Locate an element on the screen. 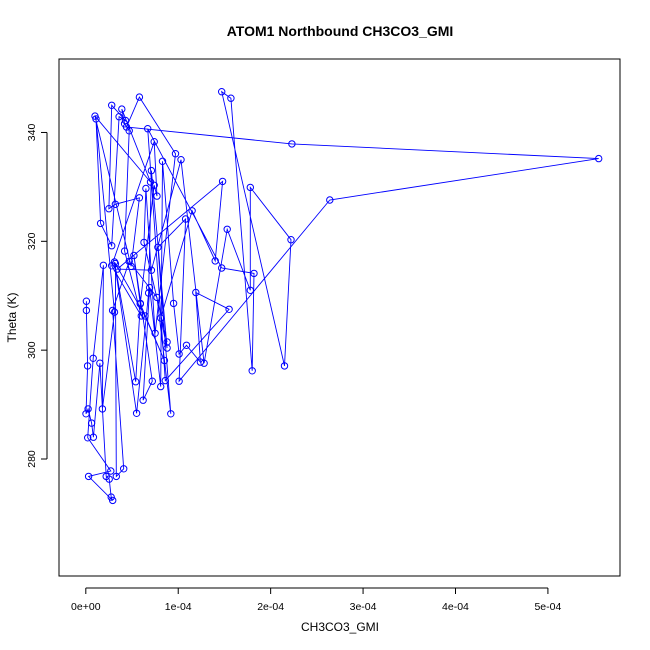 The width and height of the screenshot is (650, 650). chart-title: ATOM1 Northbound CH3CO3_GMI is located at coordinates (340, 31).